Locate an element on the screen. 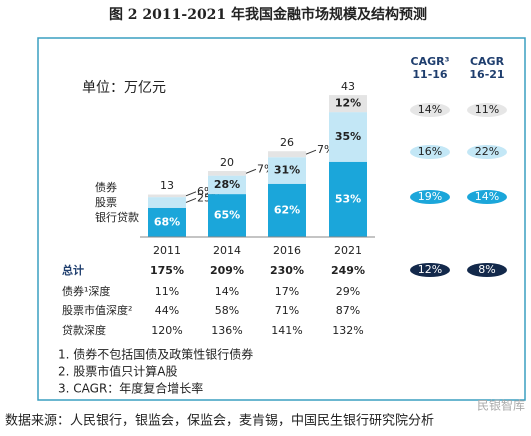 The height and width of the screenshot is (436, 531). value-label: 28% is located at coordinates (227, 184).